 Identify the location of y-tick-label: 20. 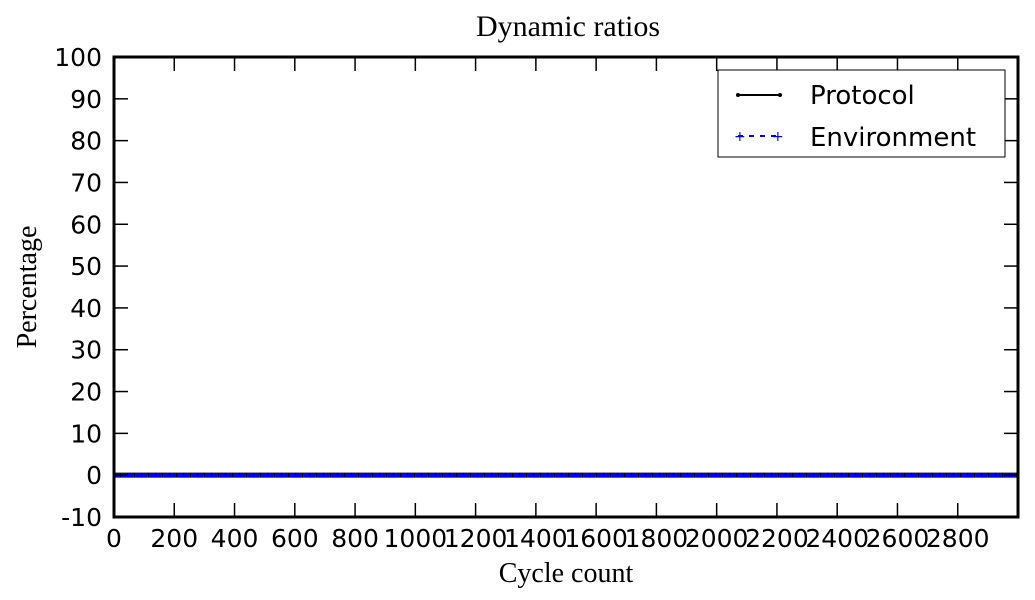
(86, 392).